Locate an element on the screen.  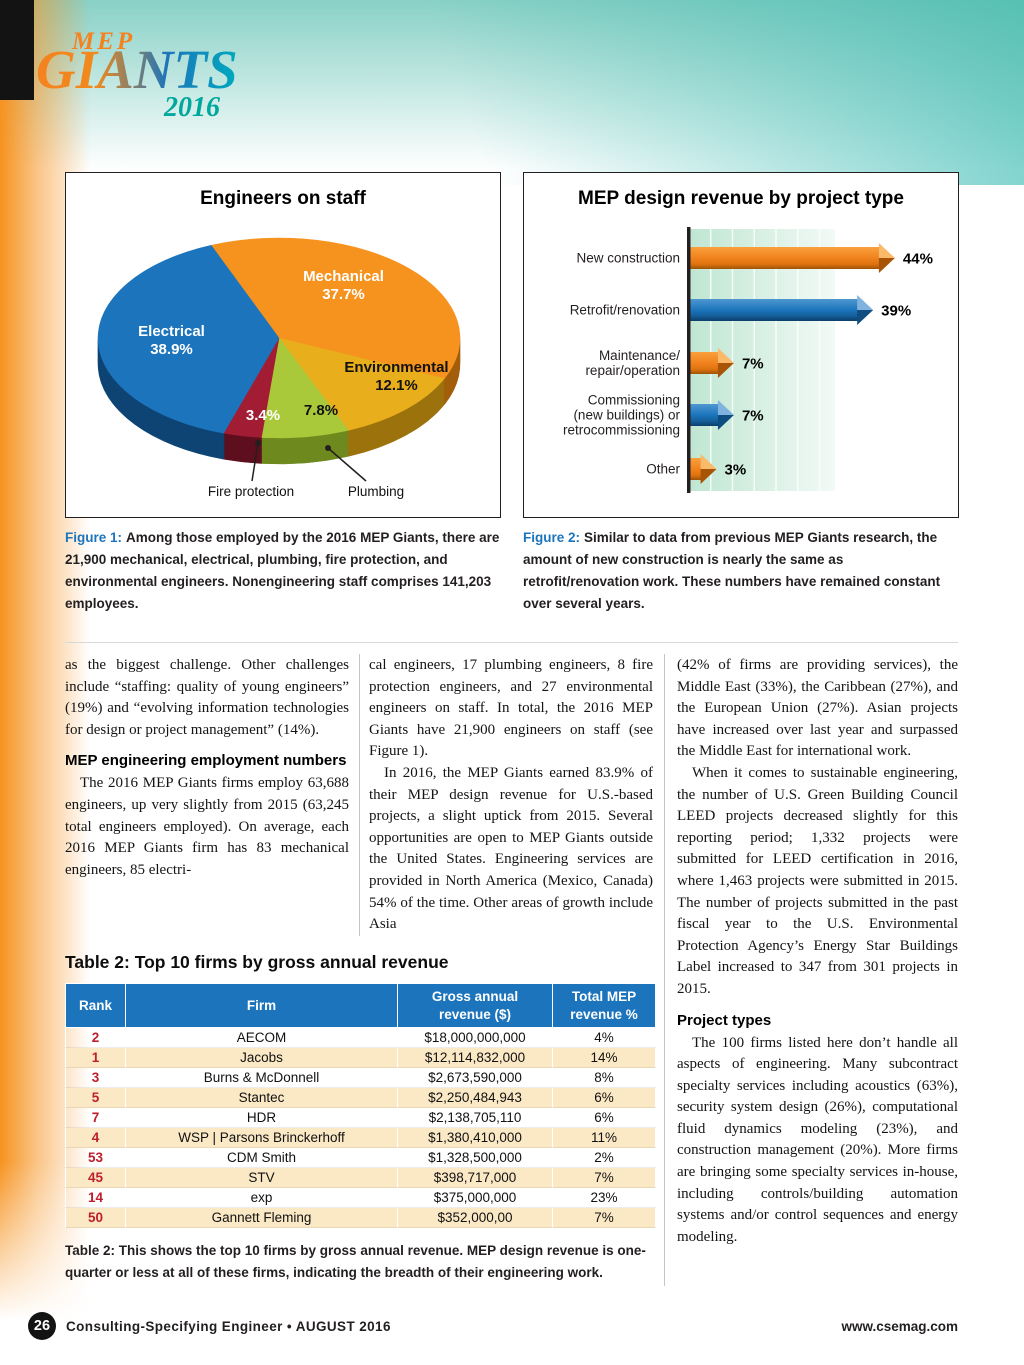
corner-black-mark is located at coordinates (17, 50).